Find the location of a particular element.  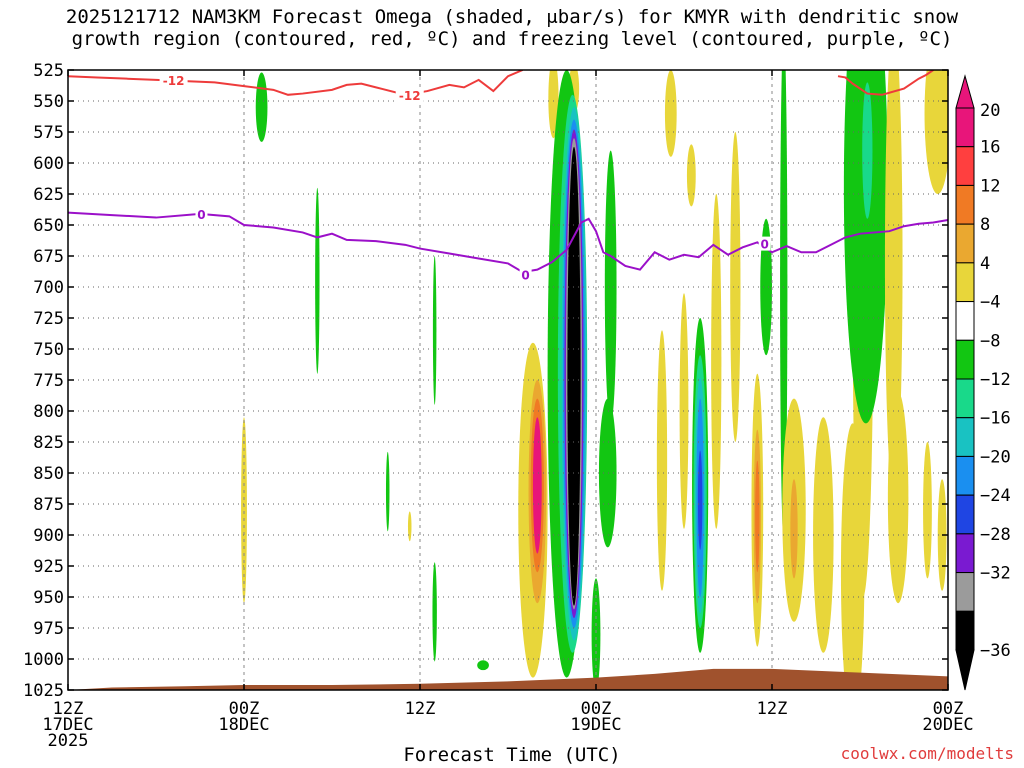

colorbar-label: 8 is located at coordinates (985, 225).